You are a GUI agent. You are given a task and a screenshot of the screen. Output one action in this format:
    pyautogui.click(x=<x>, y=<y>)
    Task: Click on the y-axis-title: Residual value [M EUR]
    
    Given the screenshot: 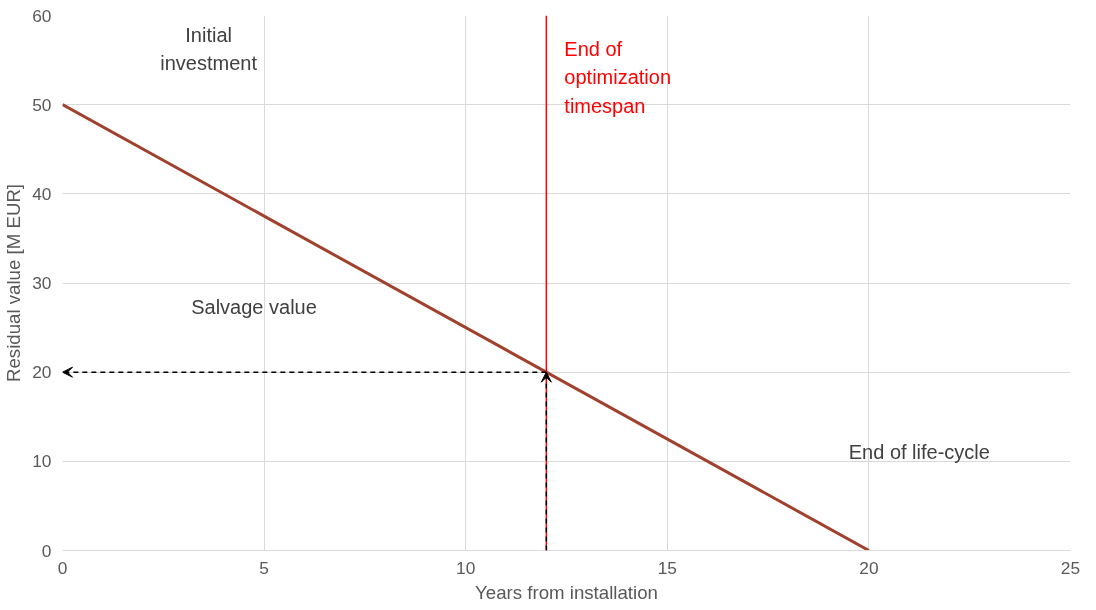 What is the action you would take?
    pyautogui.click(x=14, y=283)
    